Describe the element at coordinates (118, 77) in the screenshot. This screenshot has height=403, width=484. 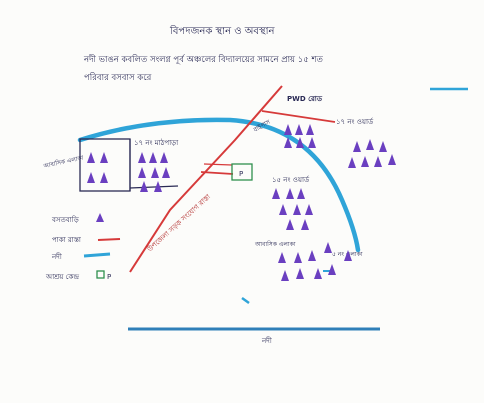
I see `map-note-line2: পরিবার বসবাস করে` at that location.